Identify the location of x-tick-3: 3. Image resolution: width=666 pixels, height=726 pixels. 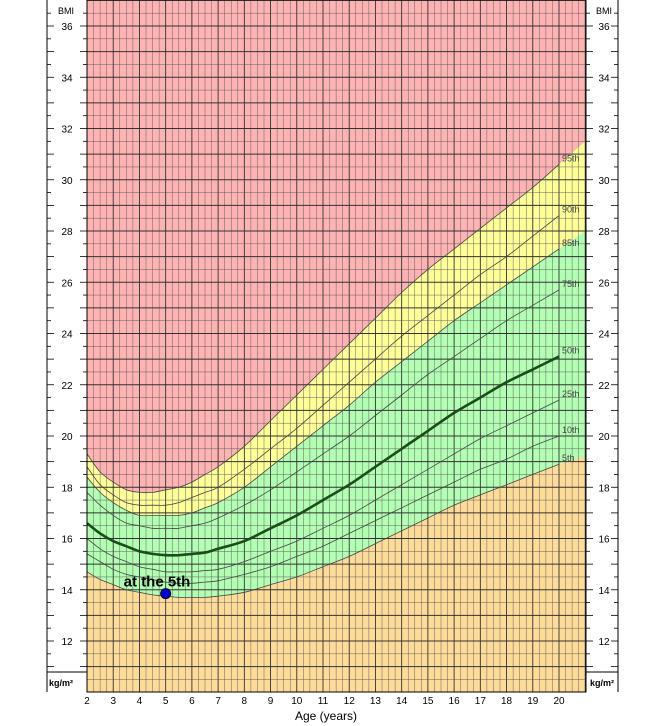
(113, 701).